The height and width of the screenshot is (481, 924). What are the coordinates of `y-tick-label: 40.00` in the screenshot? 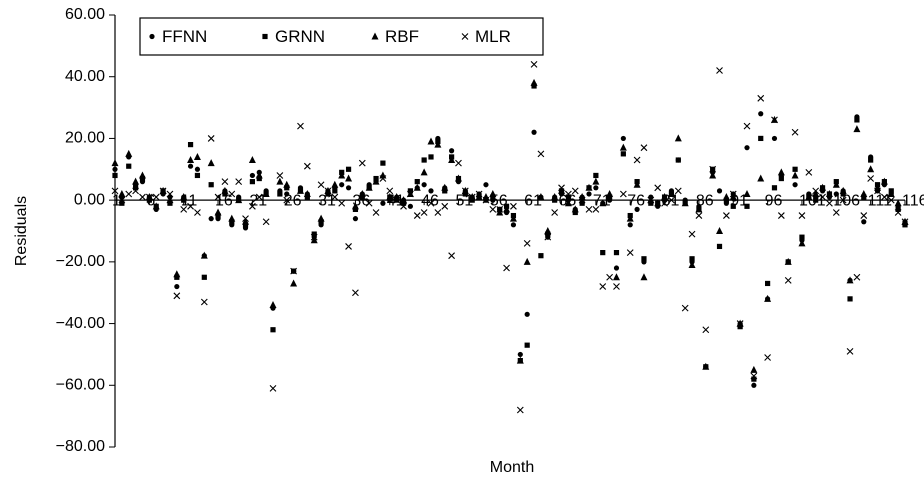 It's located at (85, 76).